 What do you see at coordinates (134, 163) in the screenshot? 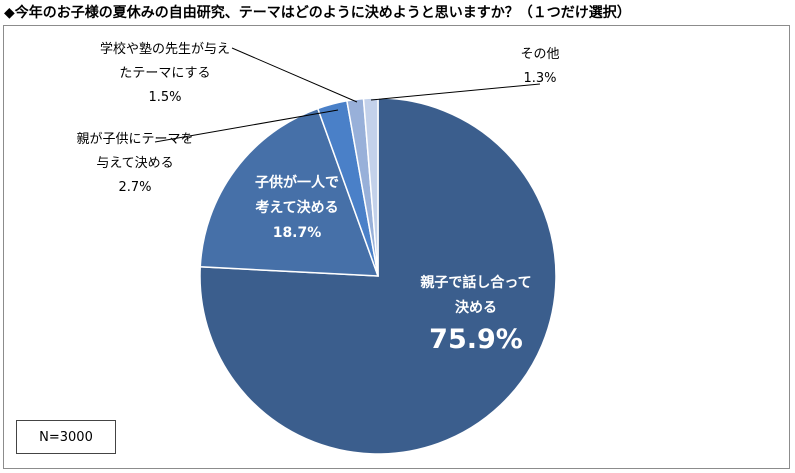
I see `slice-label-line: 与えて決める` at bounding box center [134, 163].